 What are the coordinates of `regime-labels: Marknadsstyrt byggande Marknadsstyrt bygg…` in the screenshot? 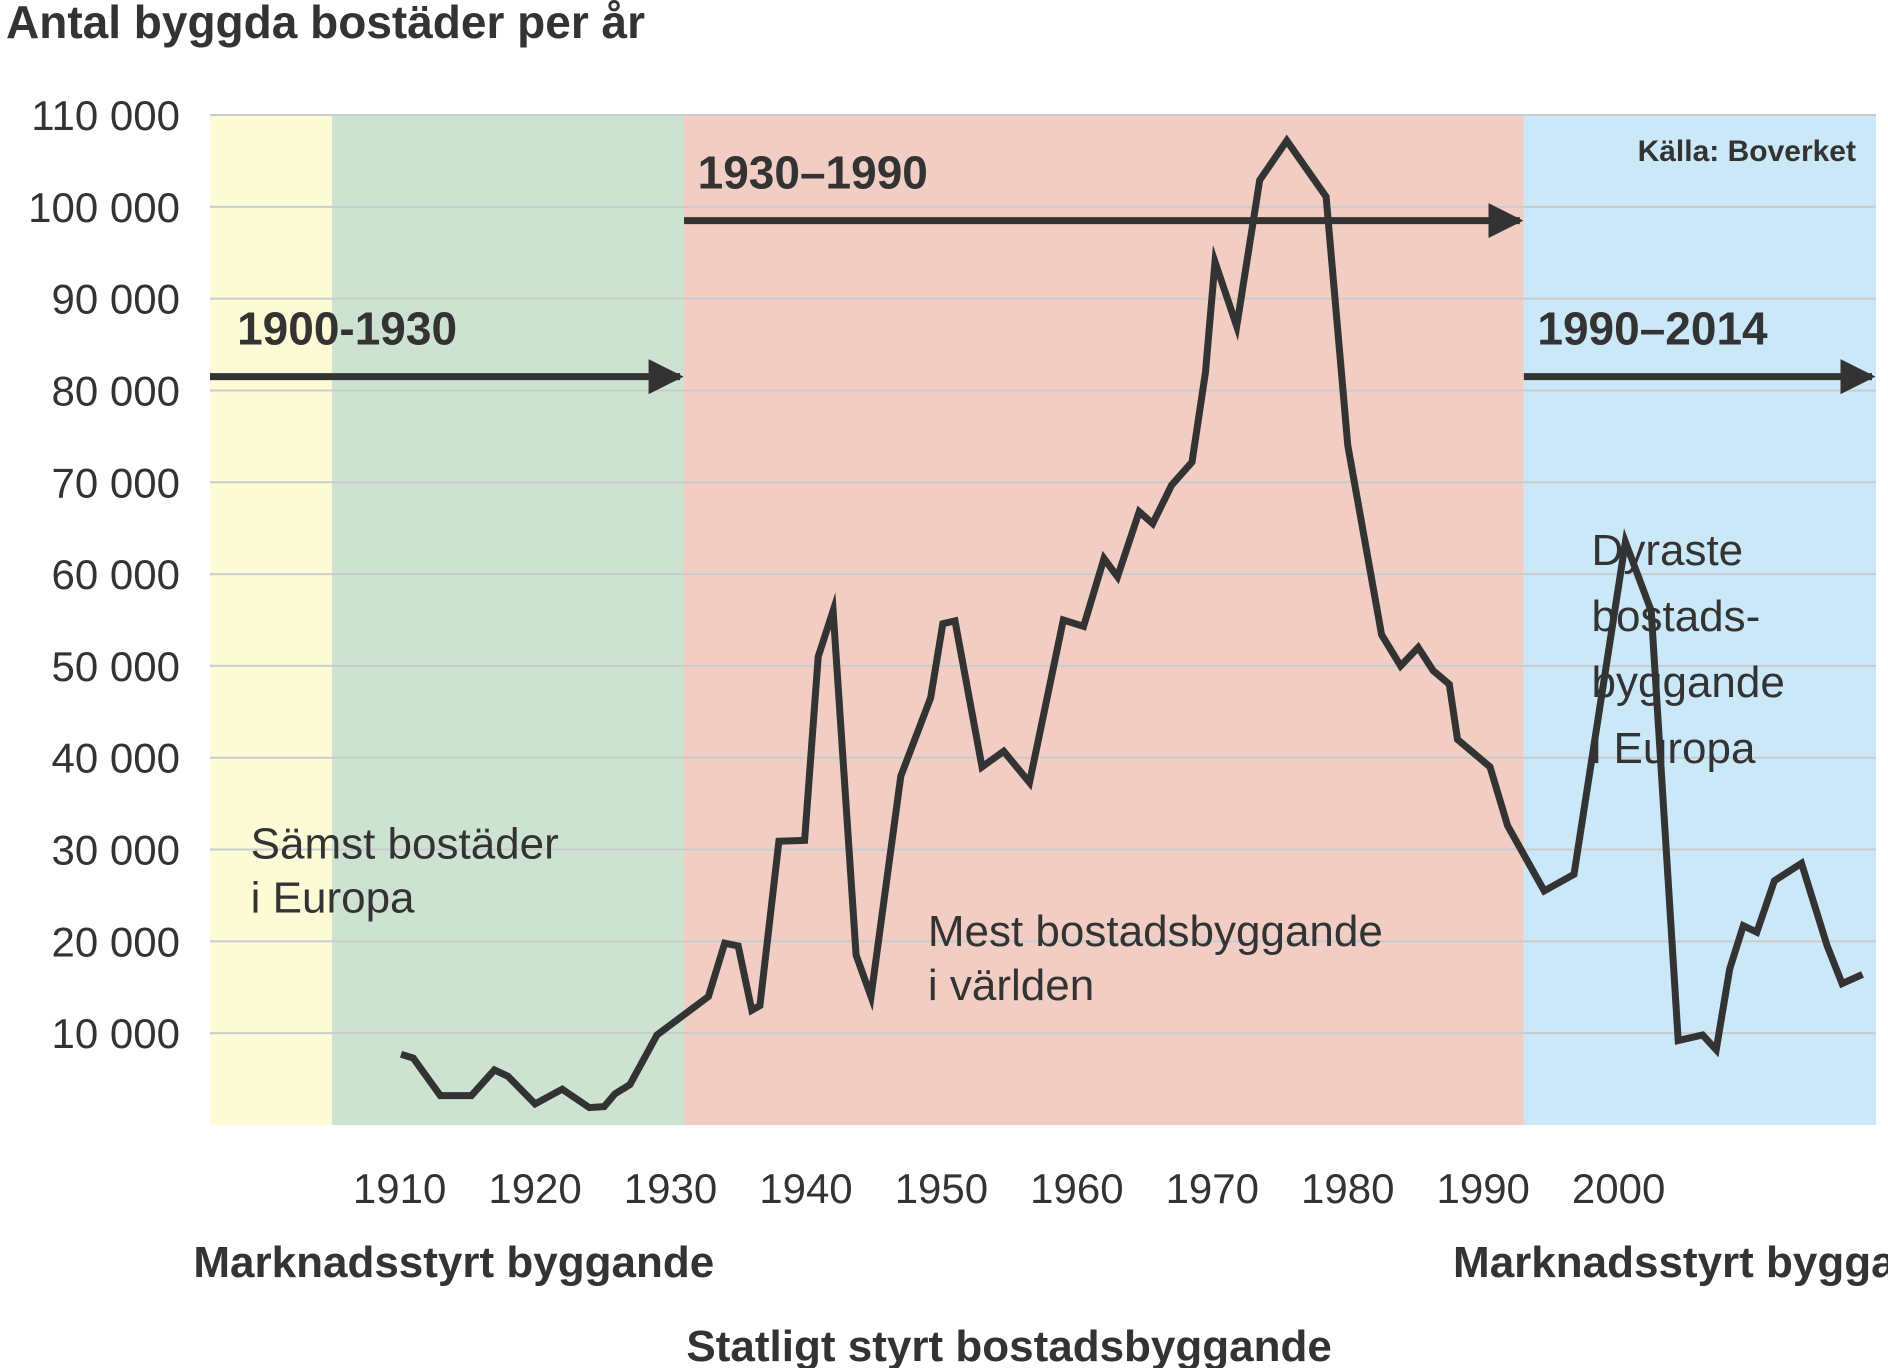 It's located at (1040, 1303).